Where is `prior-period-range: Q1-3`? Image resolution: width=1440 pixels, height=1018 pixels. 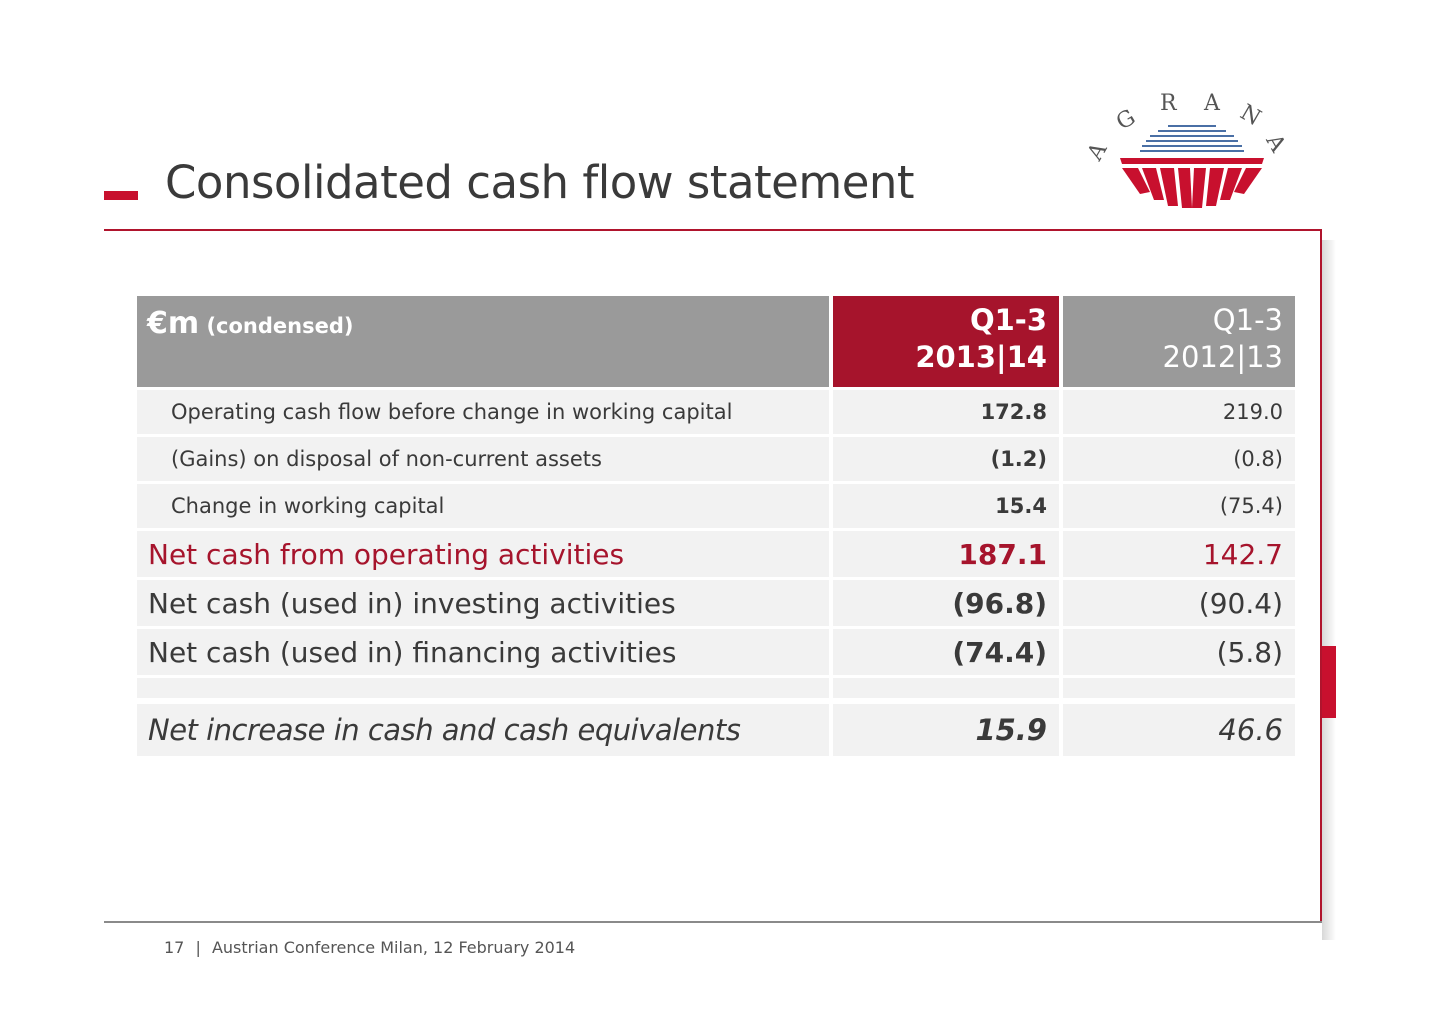 prior-period-range: Q1-3 is located at coordinates (1247, 320).